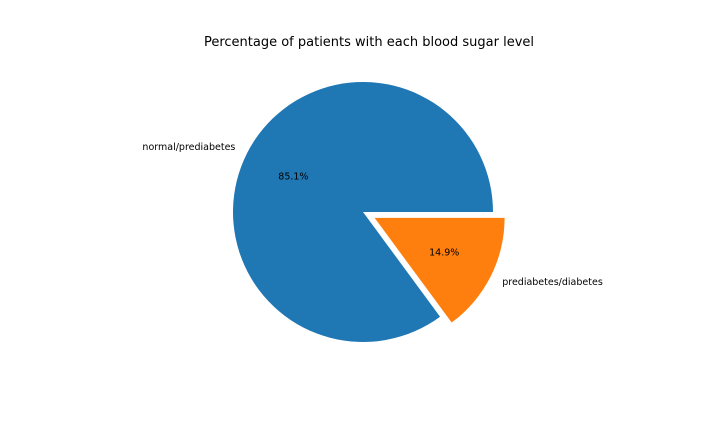  What do you see at coordinates (552, 282) in the screenshot?
I see `slice-label: prediabetes/diabetes` at bounding box center [552, 282].